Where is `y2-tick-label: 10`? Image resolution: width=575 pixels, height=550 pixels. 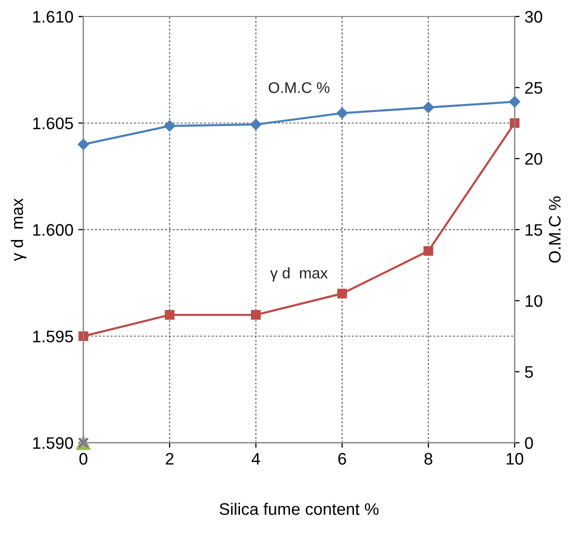 y2-tick-label: 10 is located at coordinates (534, 301).